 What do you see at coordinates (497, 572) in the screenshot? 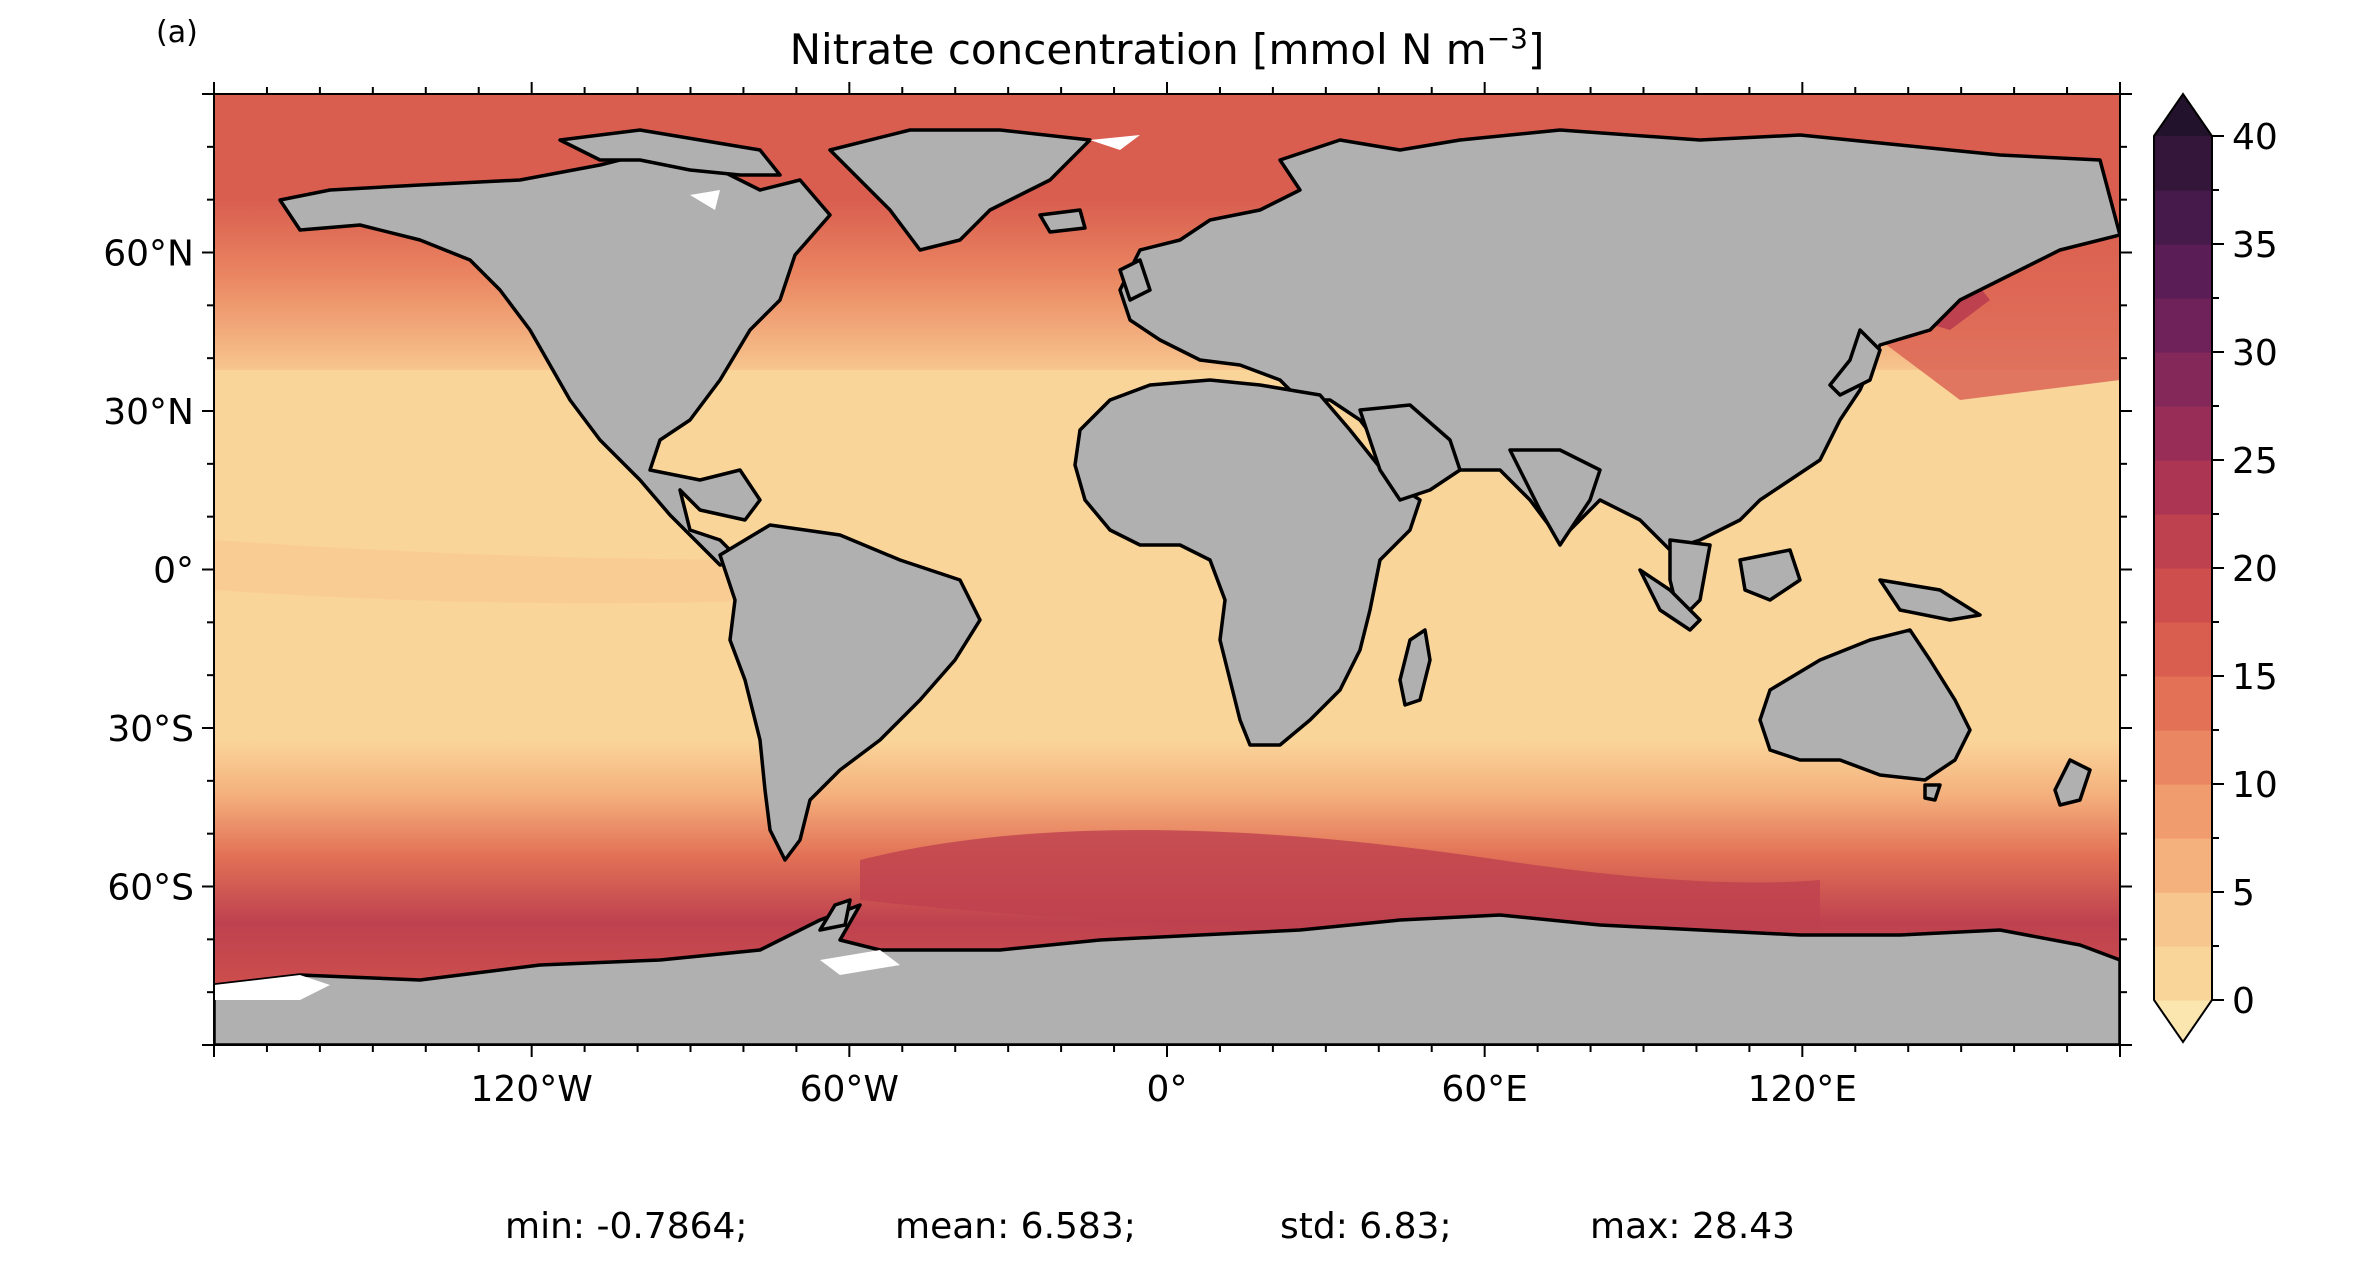
I see `equatorial-pacific-upwelling` at bounding box center [497, 572].